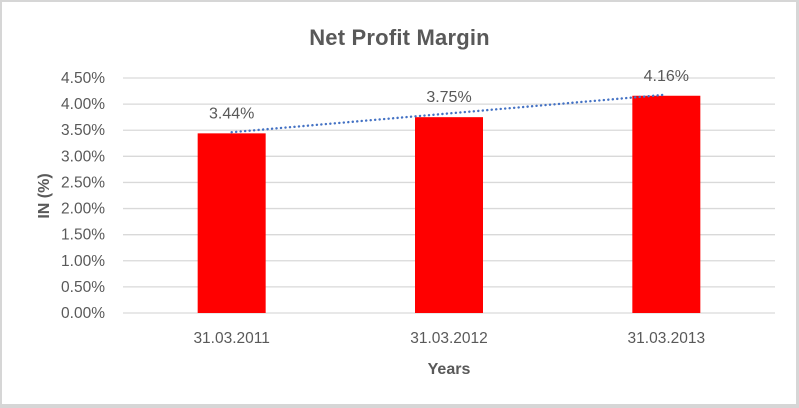 The width and height of the screenshot is (799, 408). What do you see at coordinates (83, 209) in the screenshot?
I see `y-tick-label: 2.00%` at bounding box center [83, 209].